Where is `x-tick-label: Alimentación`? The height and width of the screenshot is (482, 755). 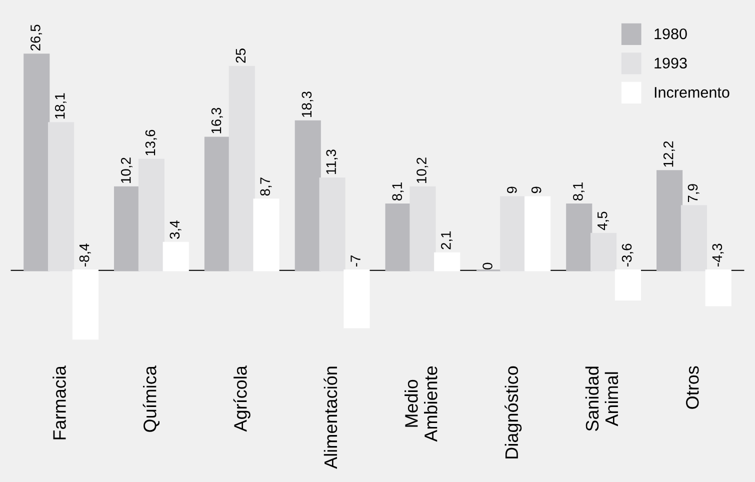
x-tick-label: Alimentación is located at coordinates (331, 417).